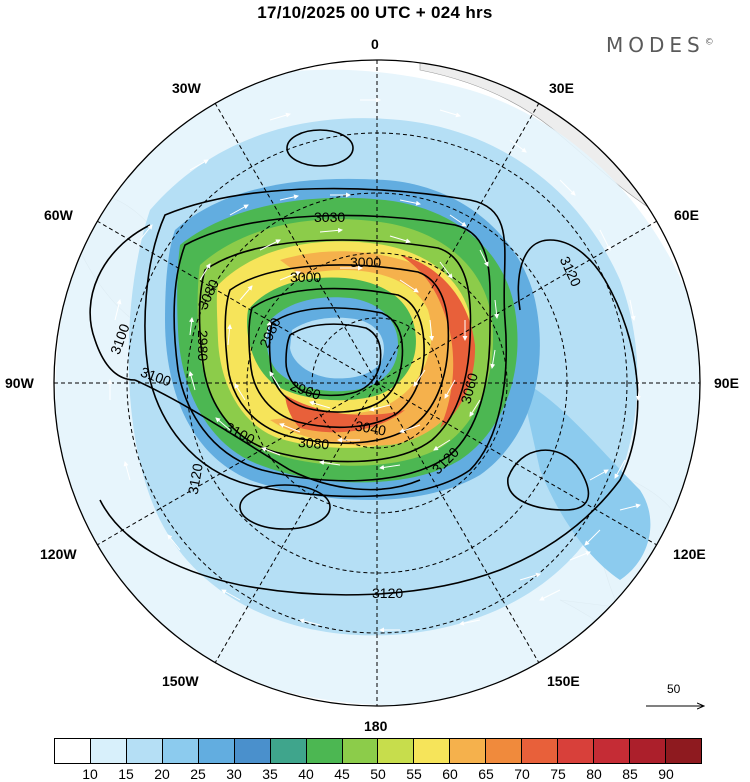  Describe the element at coordinates (686, 215) in the screenshot. I see `lon-label-60e: 60E` at that location.